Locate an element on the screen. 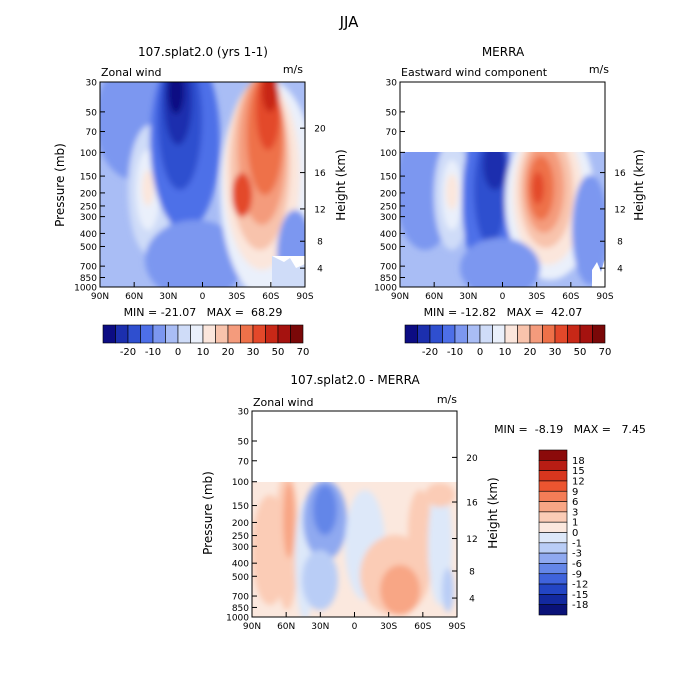 This screenshot has width=700, height=700. panel-variable-label: Eastward wind component is located at coordinates (474, 72).